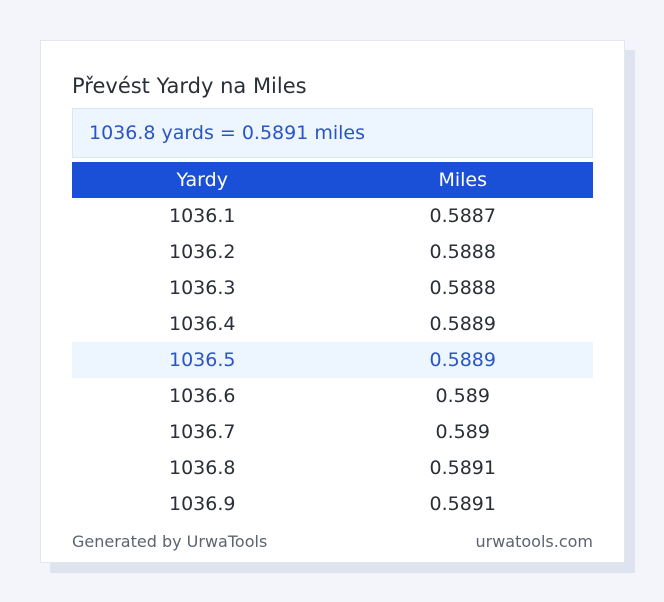 The image size is (664, 602). I want to click on table-row: 1036.9 0.5891, so click(332, 504).